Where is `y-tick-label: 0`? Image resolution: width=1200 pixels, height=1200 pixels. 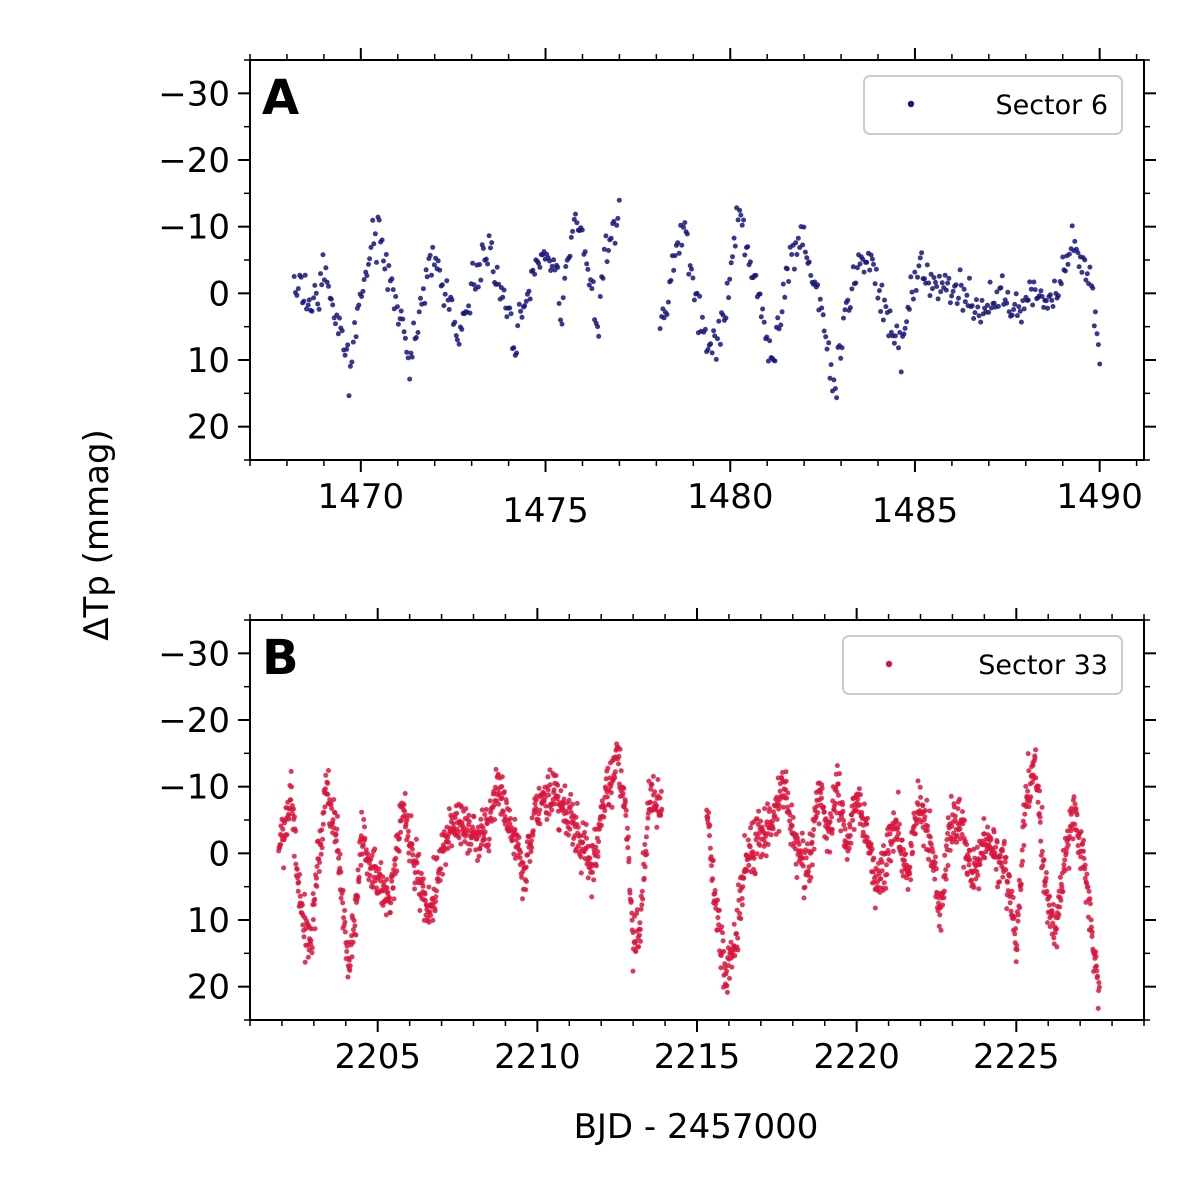
y-tick-label: 0 is located at coordinates (219, 854).